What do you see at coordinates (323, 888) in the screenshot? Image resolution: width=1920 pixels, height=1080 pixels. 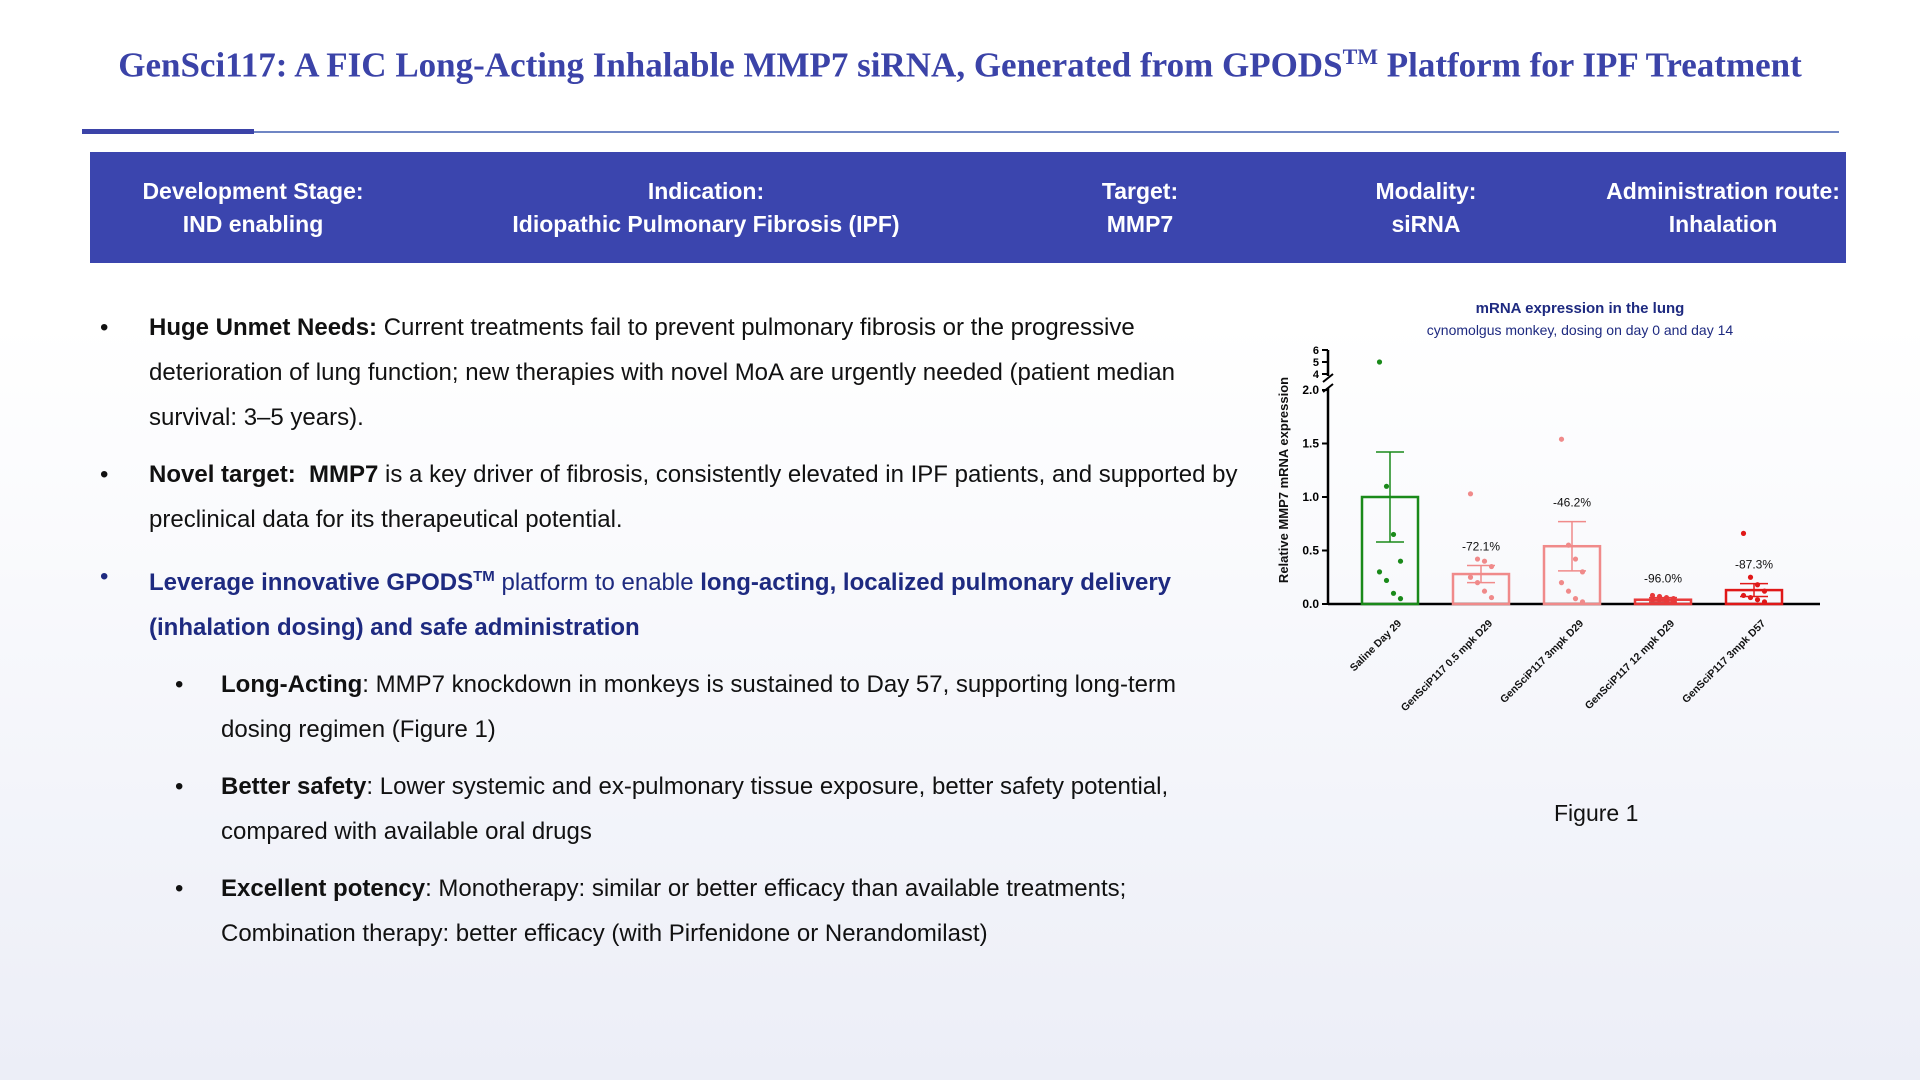 I see `bullet-heading: Excellent potency` at bounding box center [323, 888].